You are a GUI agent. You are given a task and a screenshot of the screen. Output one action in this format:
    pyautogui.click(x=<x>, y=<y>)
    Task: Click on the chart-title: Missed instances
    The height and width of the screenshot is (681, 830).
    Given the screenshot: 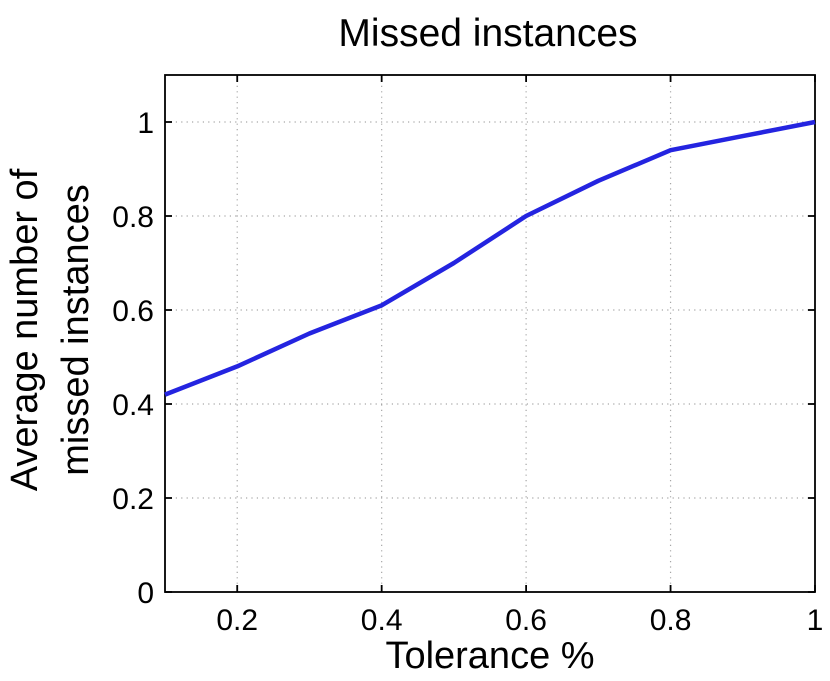 What is the action you would take?
    pyautogui.click(x=487, y=33)
    